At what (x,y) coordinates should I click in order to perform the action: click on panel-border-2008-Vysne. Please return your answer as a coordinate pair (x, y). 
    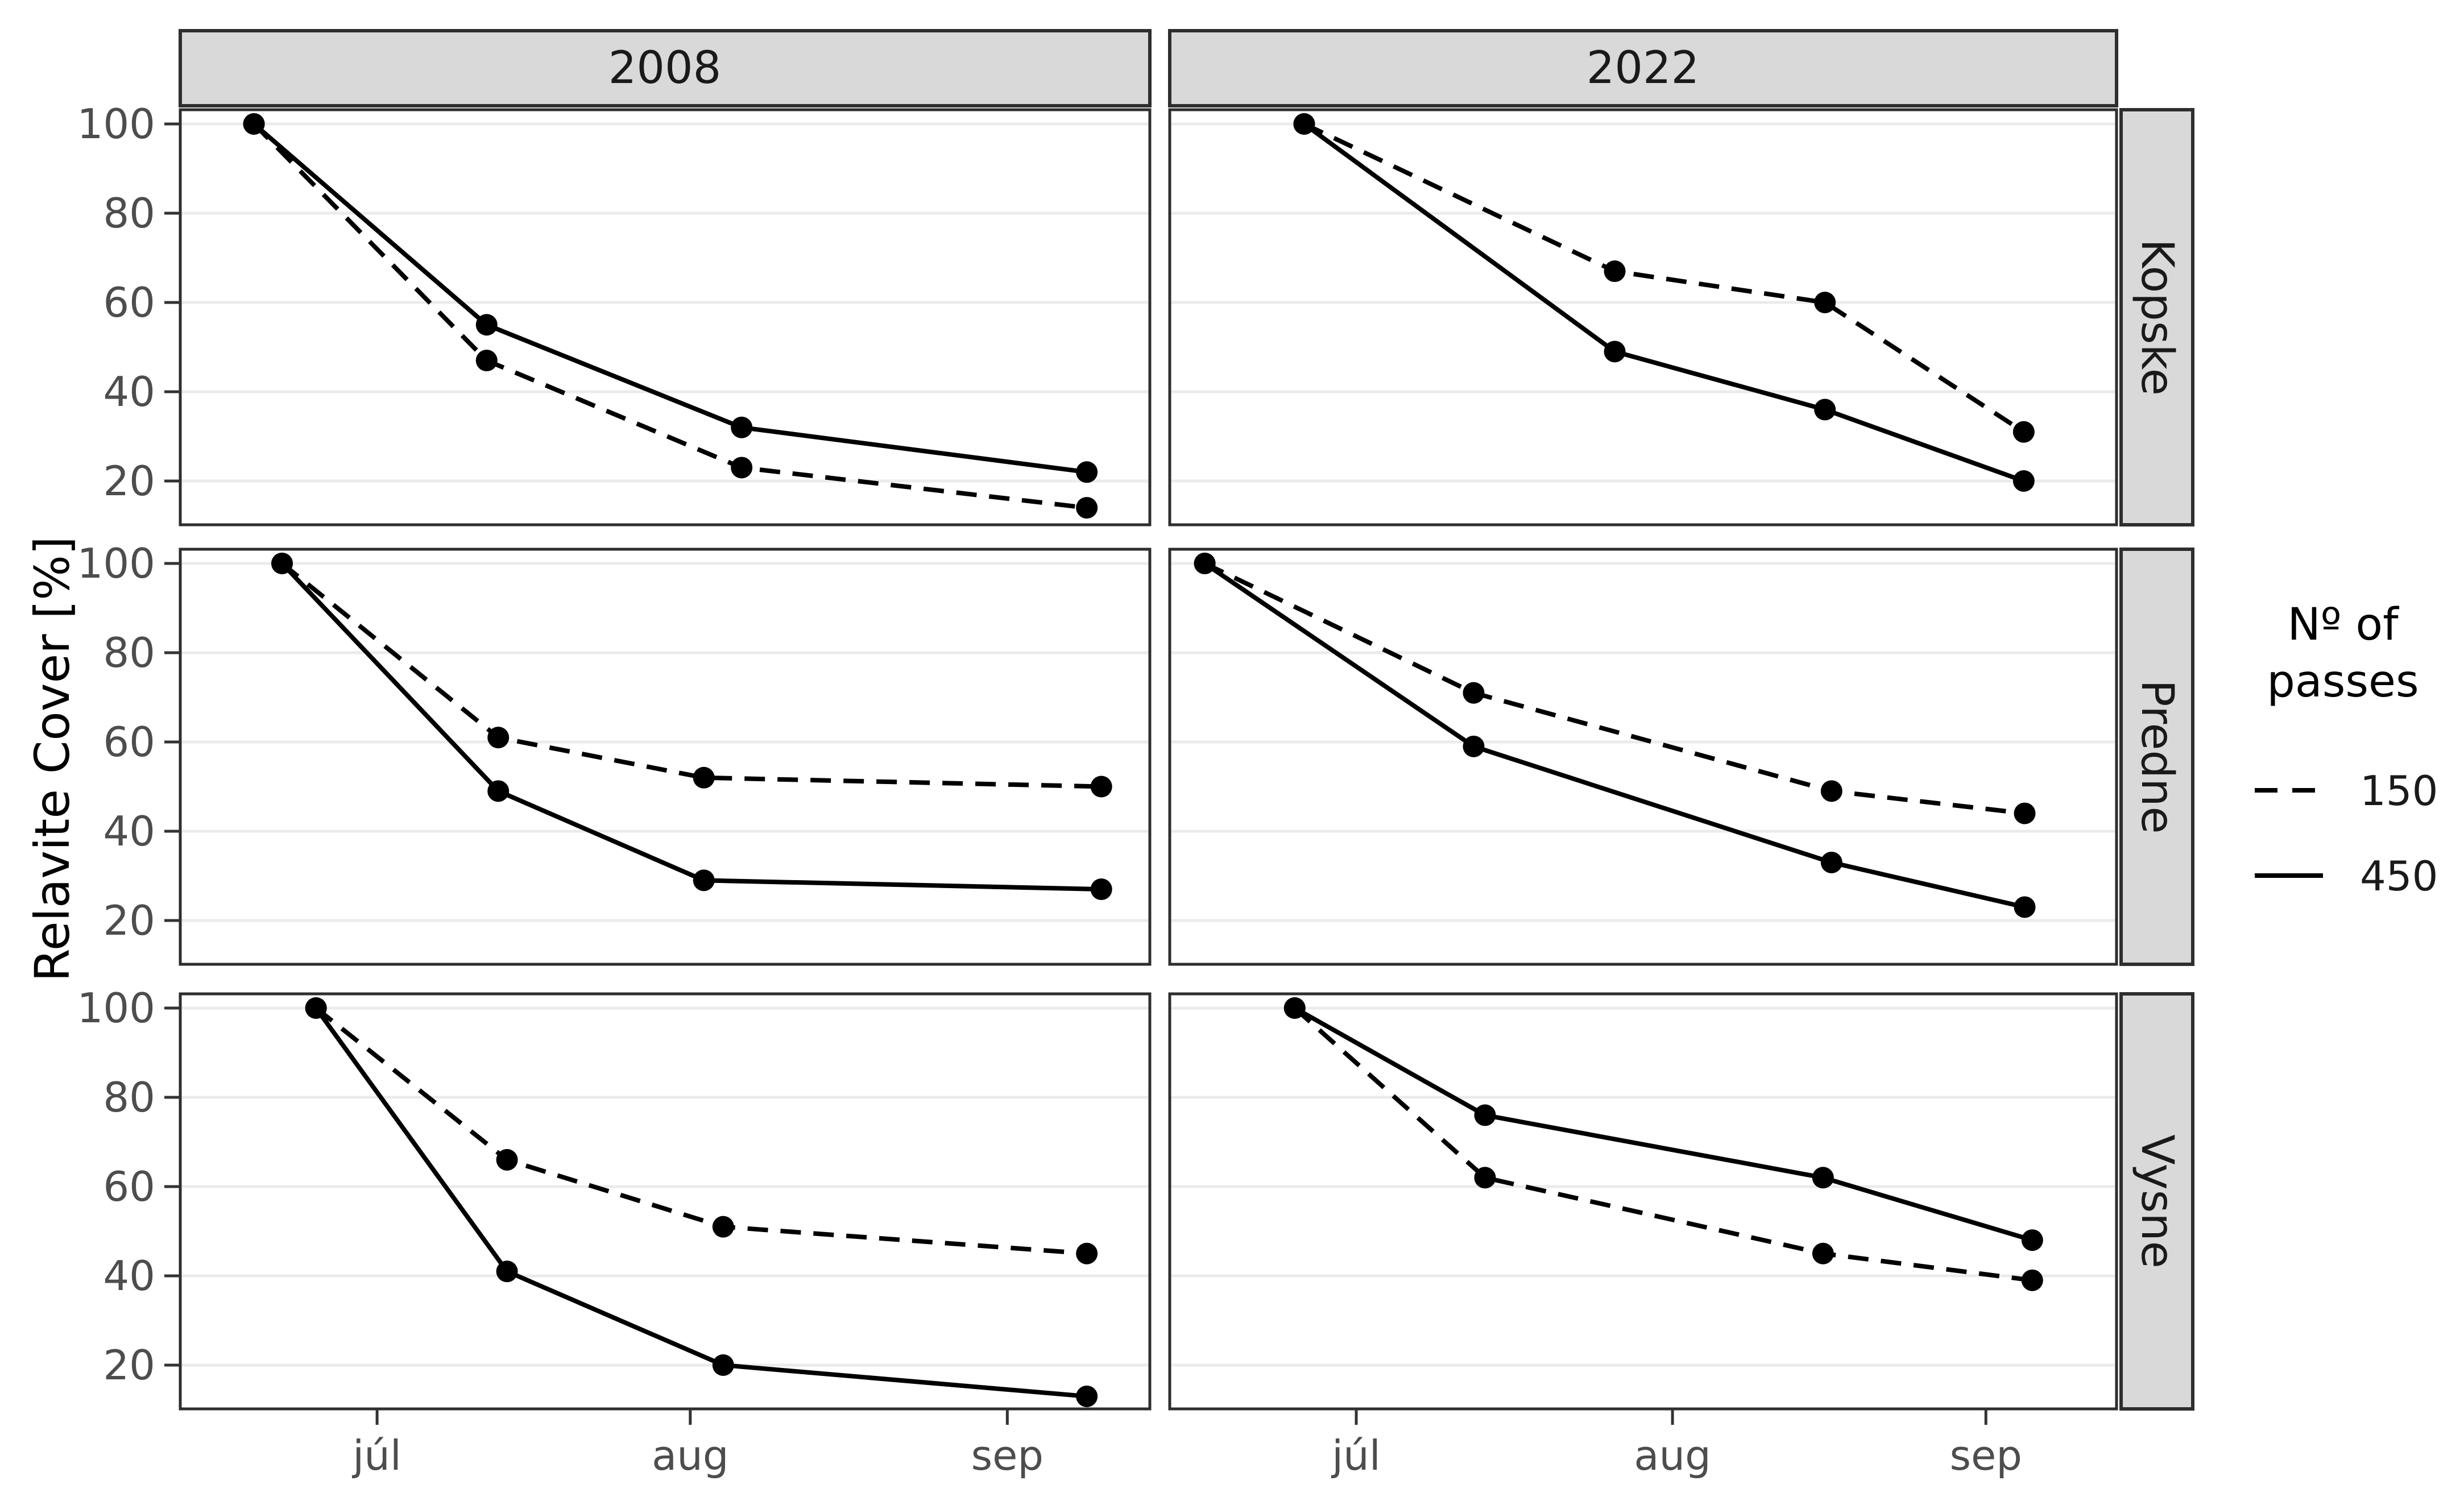
    Looking at the image, I should click on (666, 1202).